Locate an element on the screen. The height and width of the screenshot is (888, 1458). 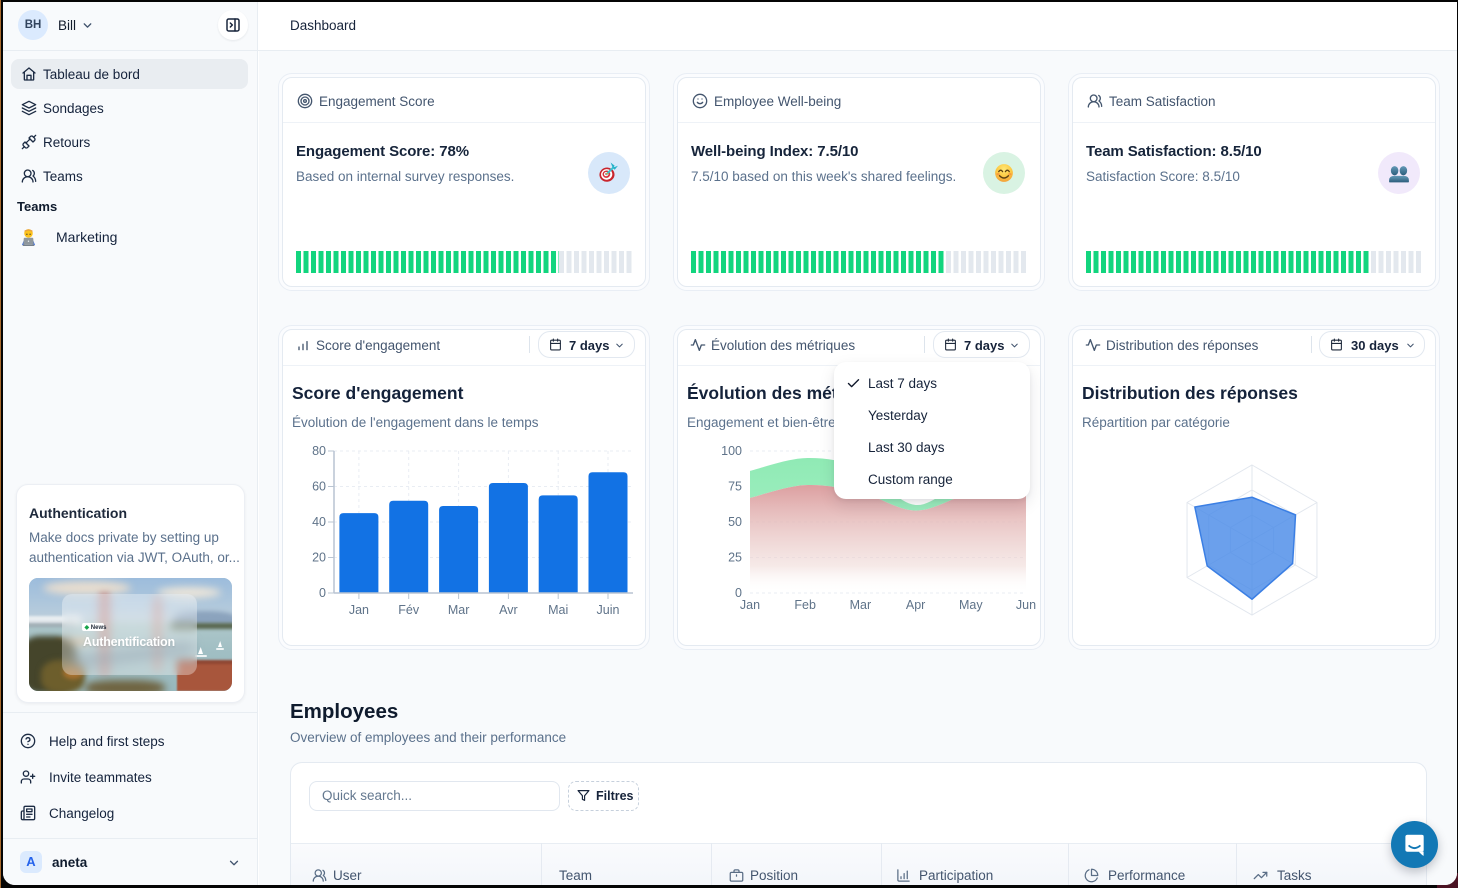
svg-text: 80 is located at coordinates (319, 451).